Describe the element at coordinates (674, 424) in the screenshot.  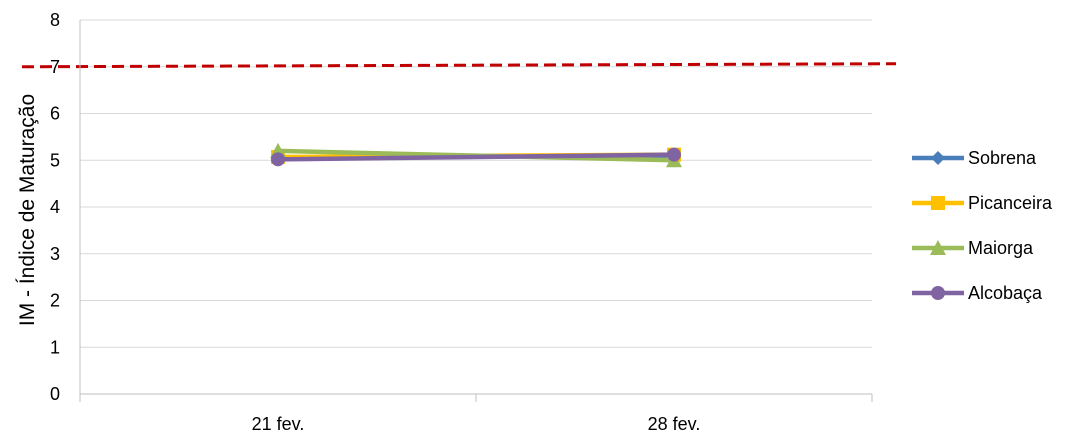
I see `x-tick-label: 28 fev.` at that location.